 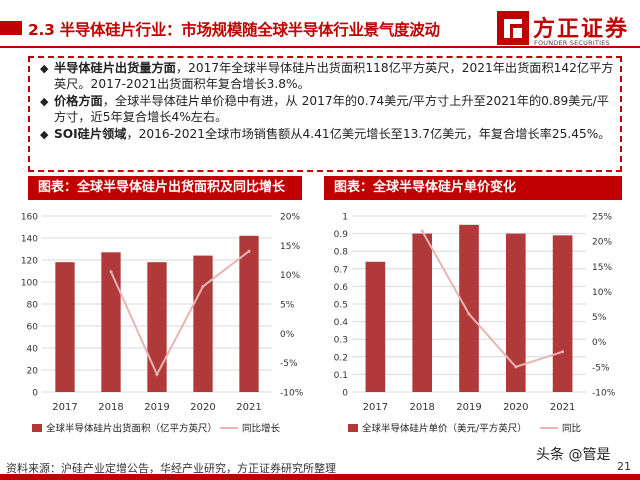 What do you see at coordinates (29, 240) in the screenshot?
I see `left-tick-label: 140` at bounding box center [29, 240].